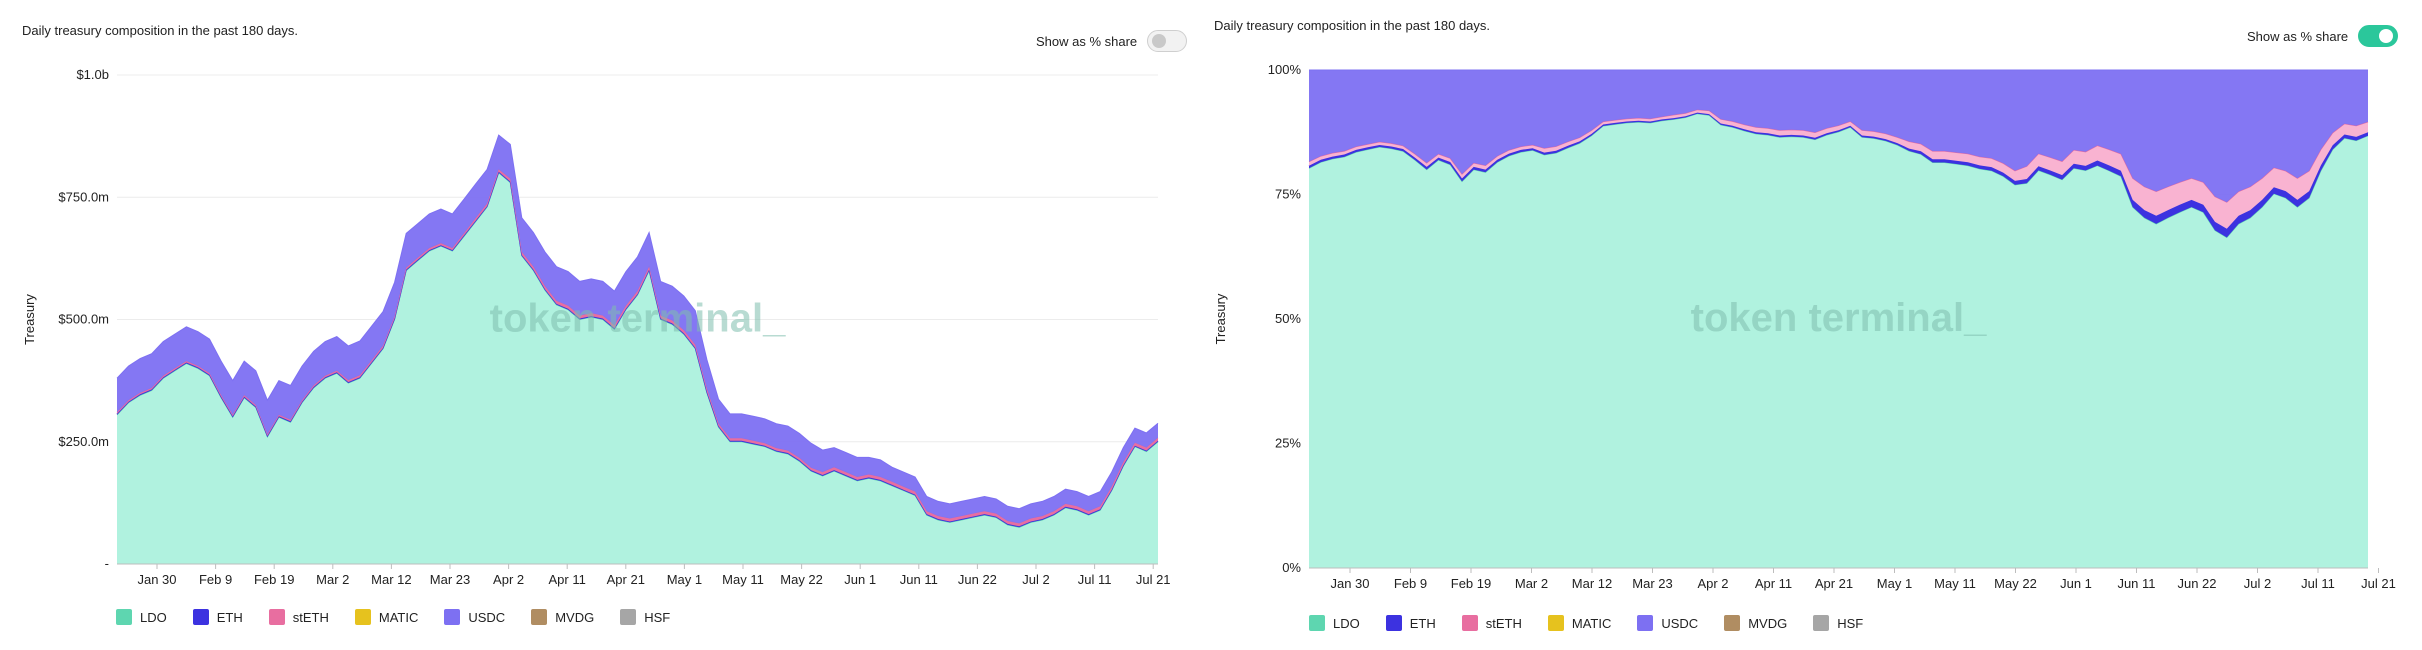 The image size is (2422, 650). What do you see at coordinates (1288, 318) in the screenshot?
I see `y-tick-label: 50%` at bounding box center [1288, 318].